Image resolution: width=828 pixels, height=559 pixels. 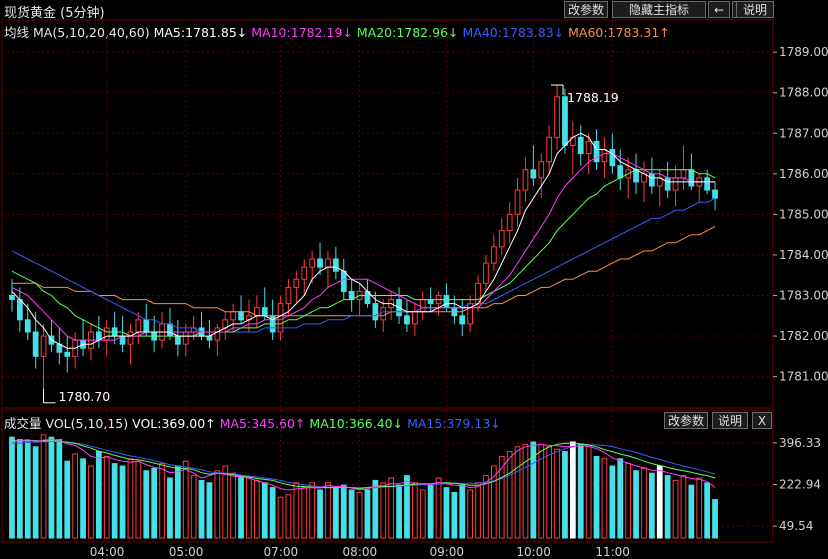 What do you see at coordinates (803, 255) in the screenshot?
I see `main-y-tick-label: 1784.00` at bounding box center [803, 255].